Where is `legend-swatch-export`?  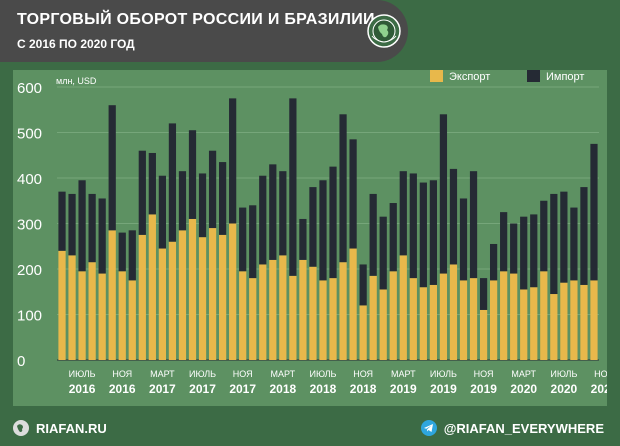
legend-swatch-export is located at coordinates (436, 75).